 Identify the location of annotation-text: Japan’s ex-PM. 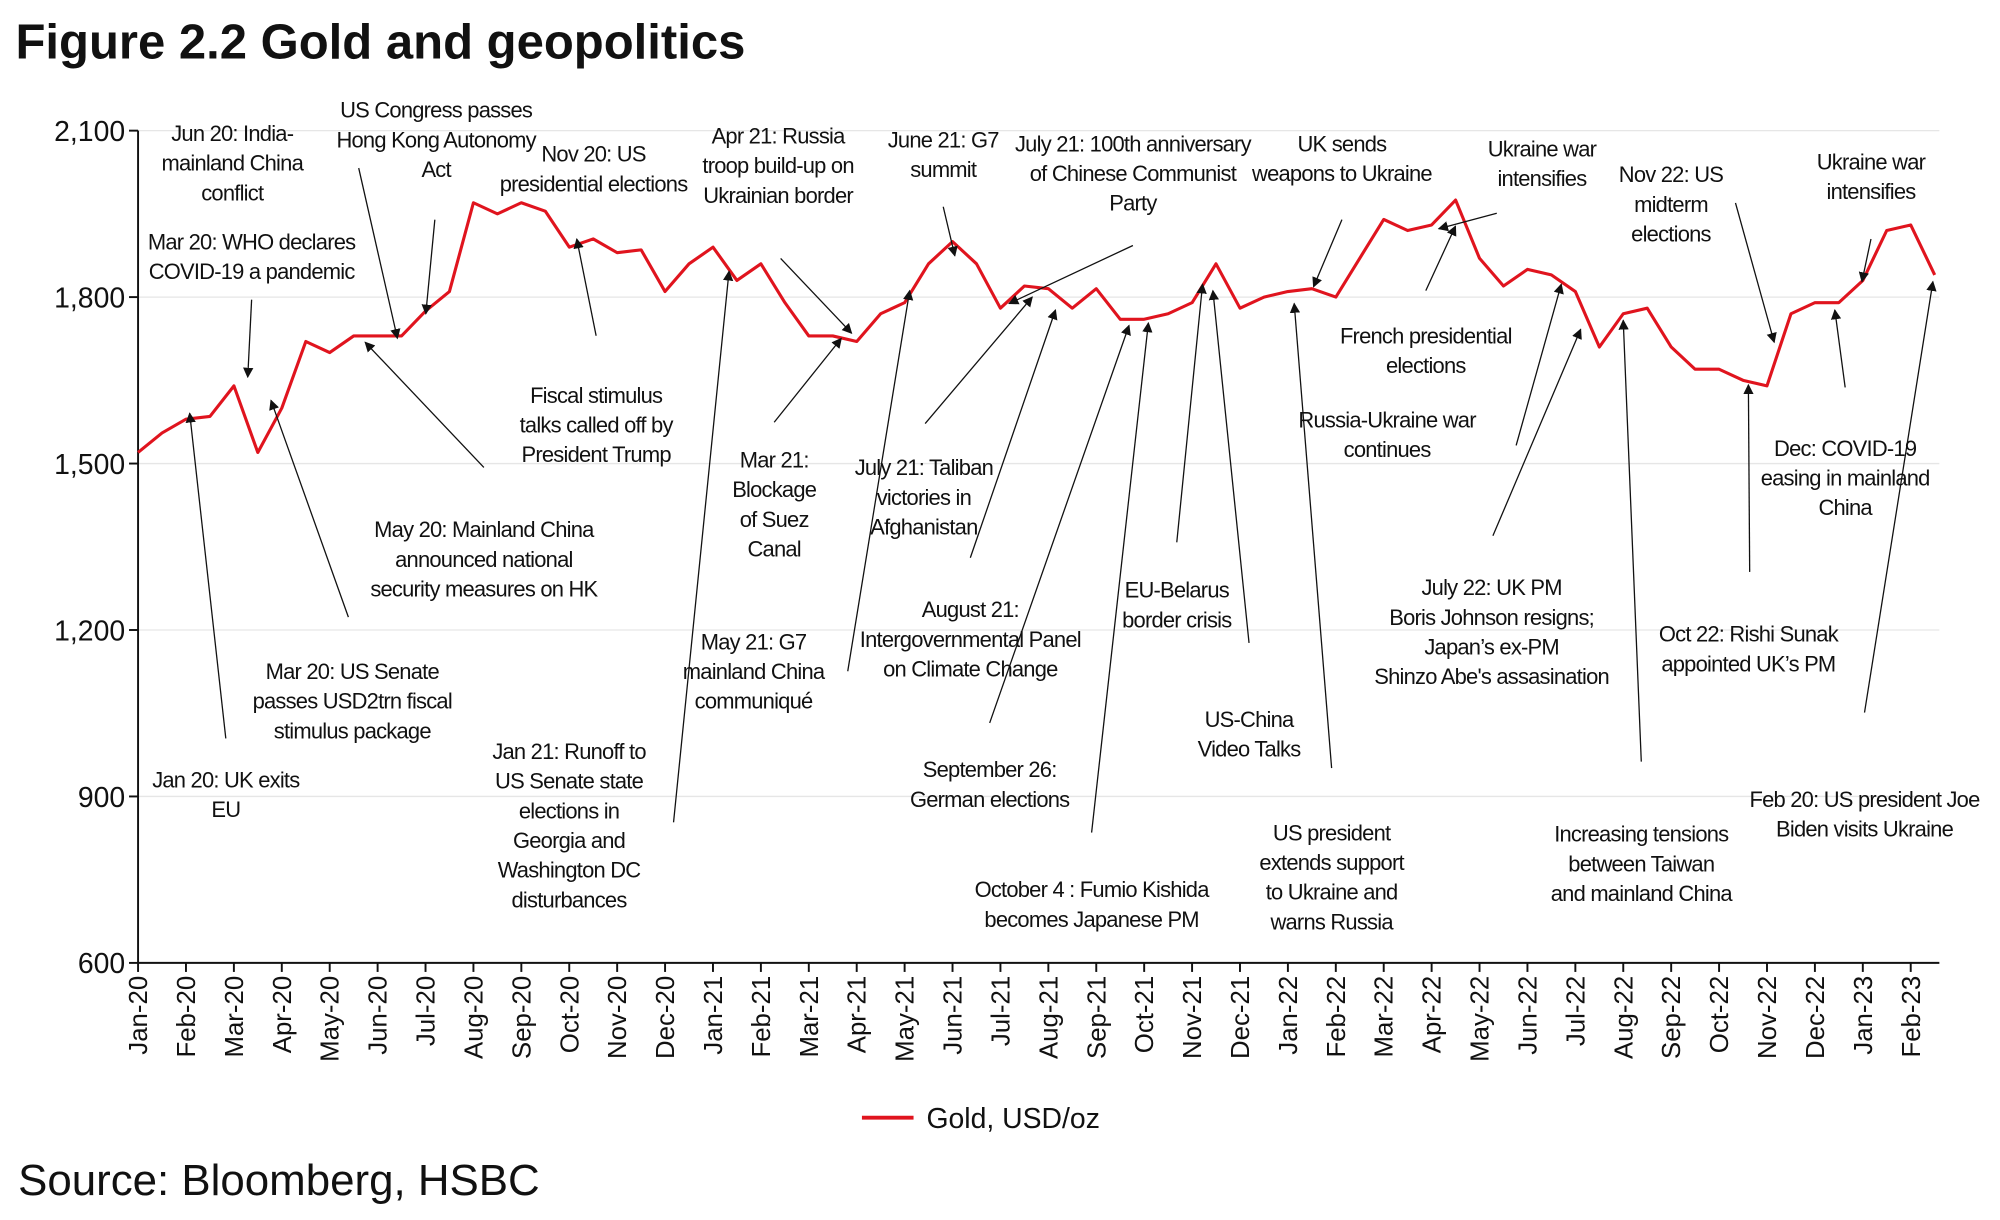
(1491, 647).